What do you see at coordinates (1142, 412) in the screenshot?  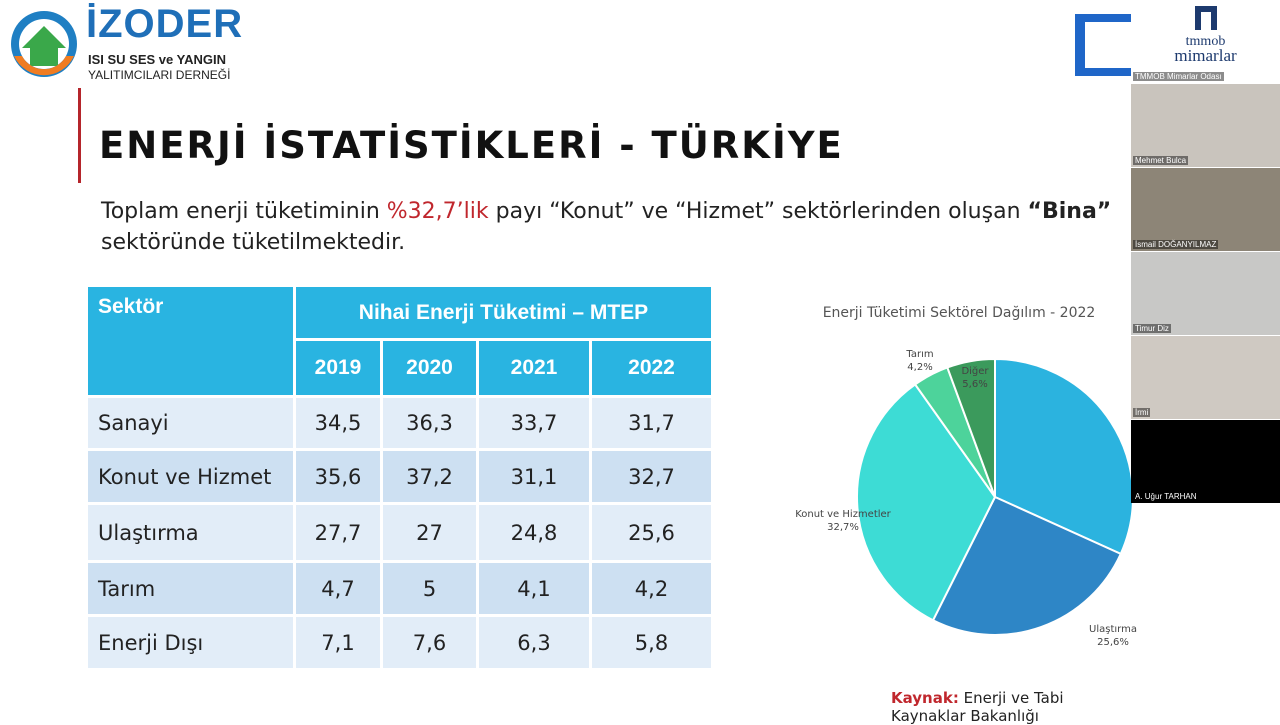 I see `participant-name: İrmi` at bounding box center [1142, 412].